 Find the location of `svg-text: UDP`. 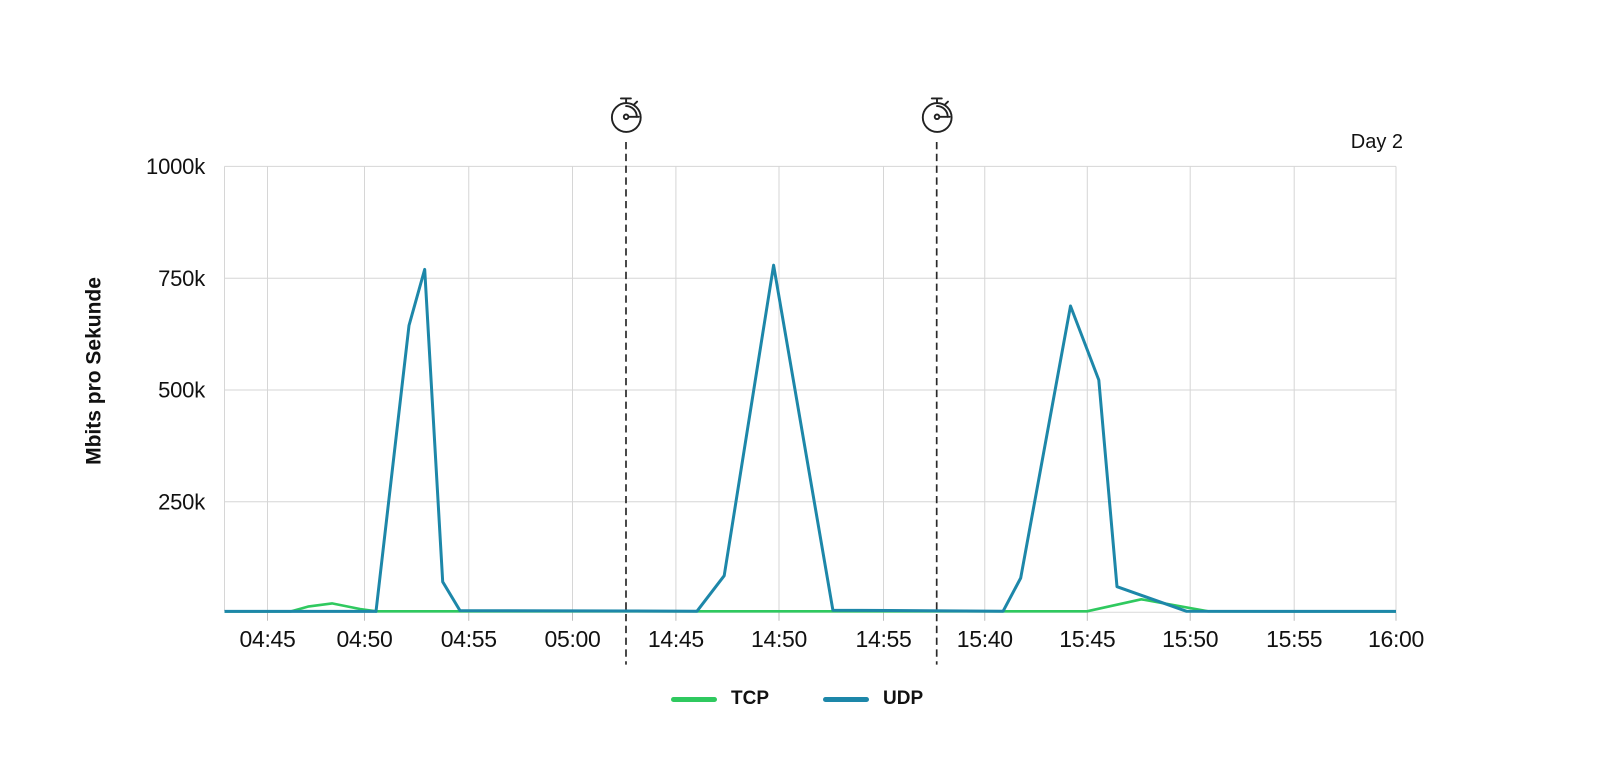

svg-text: UDP is located at coordinates (903, 698).